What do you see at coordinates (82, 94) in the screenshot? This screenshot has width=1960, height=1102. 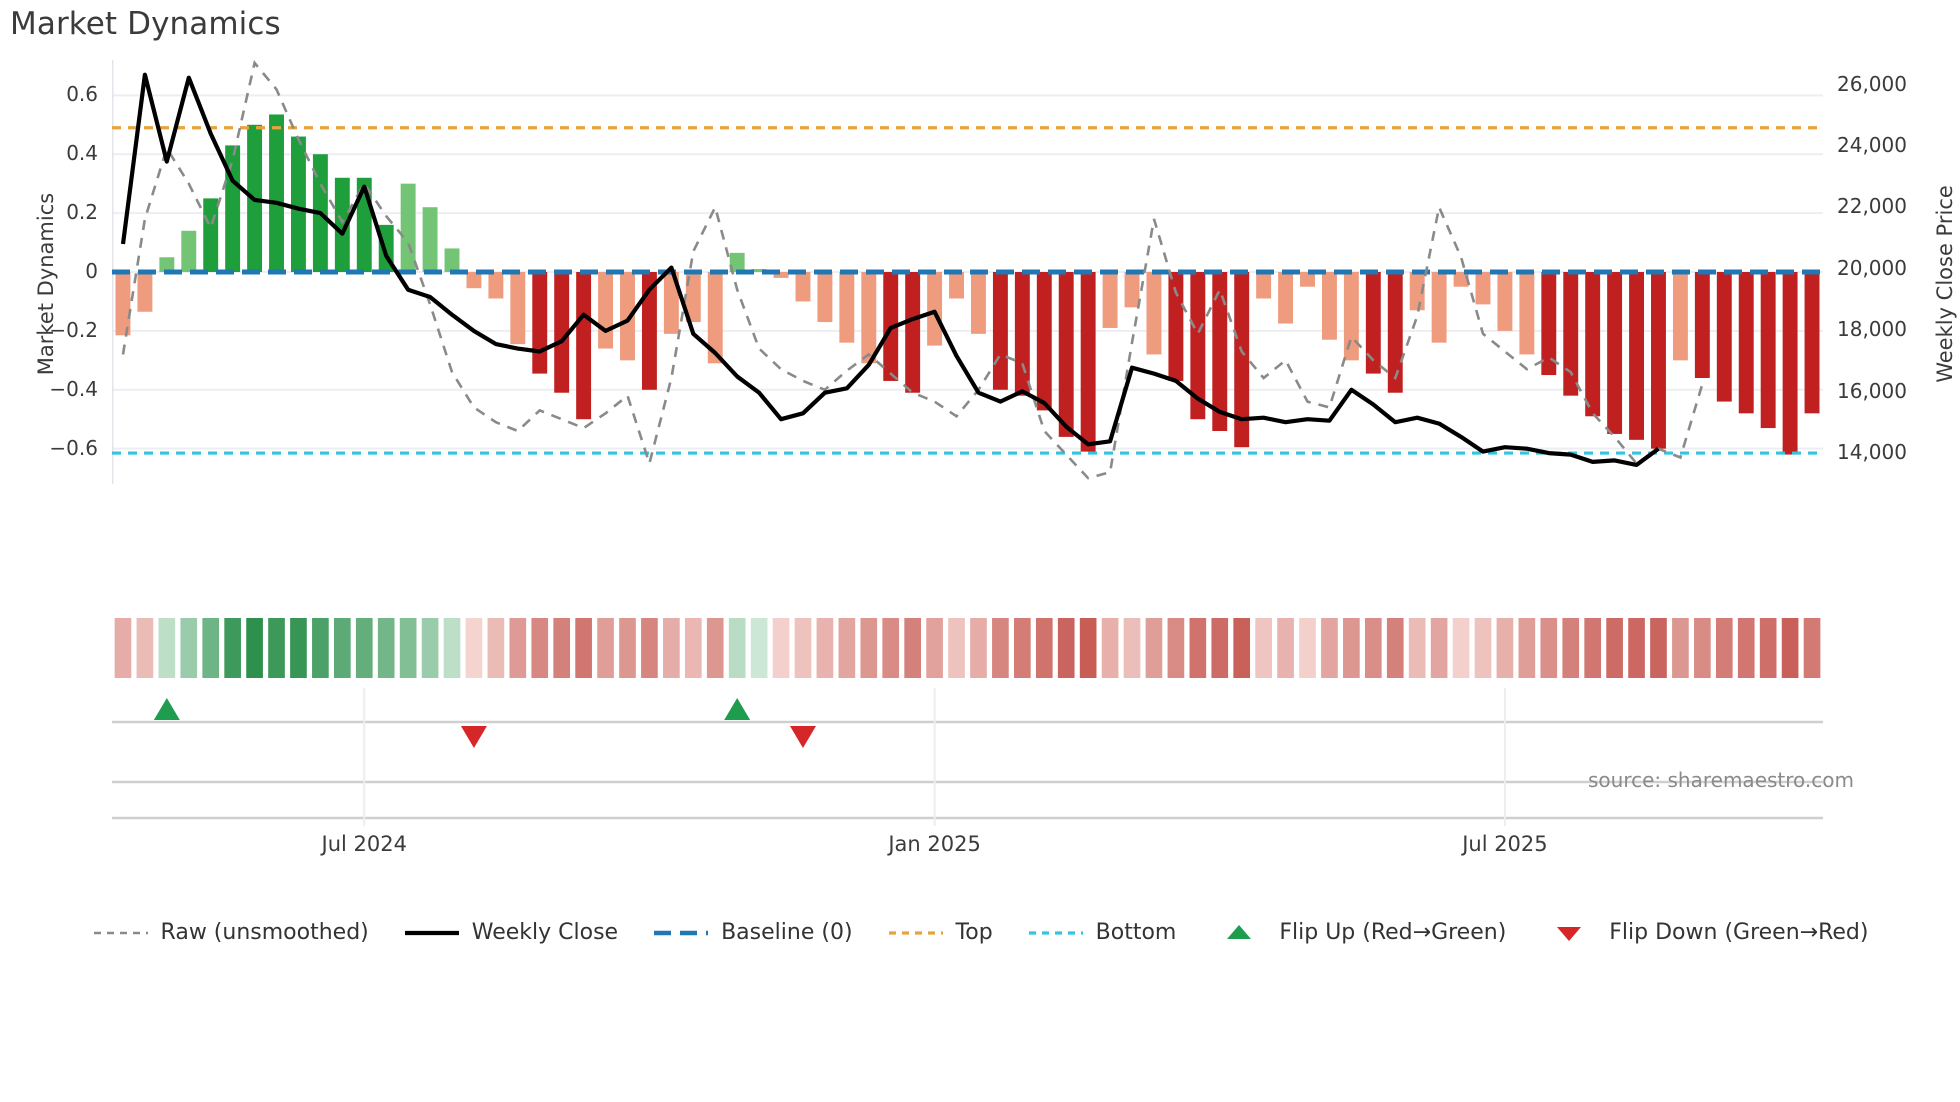 I see `left-axis-tick: 0.6` at bounding box center [82, 94].